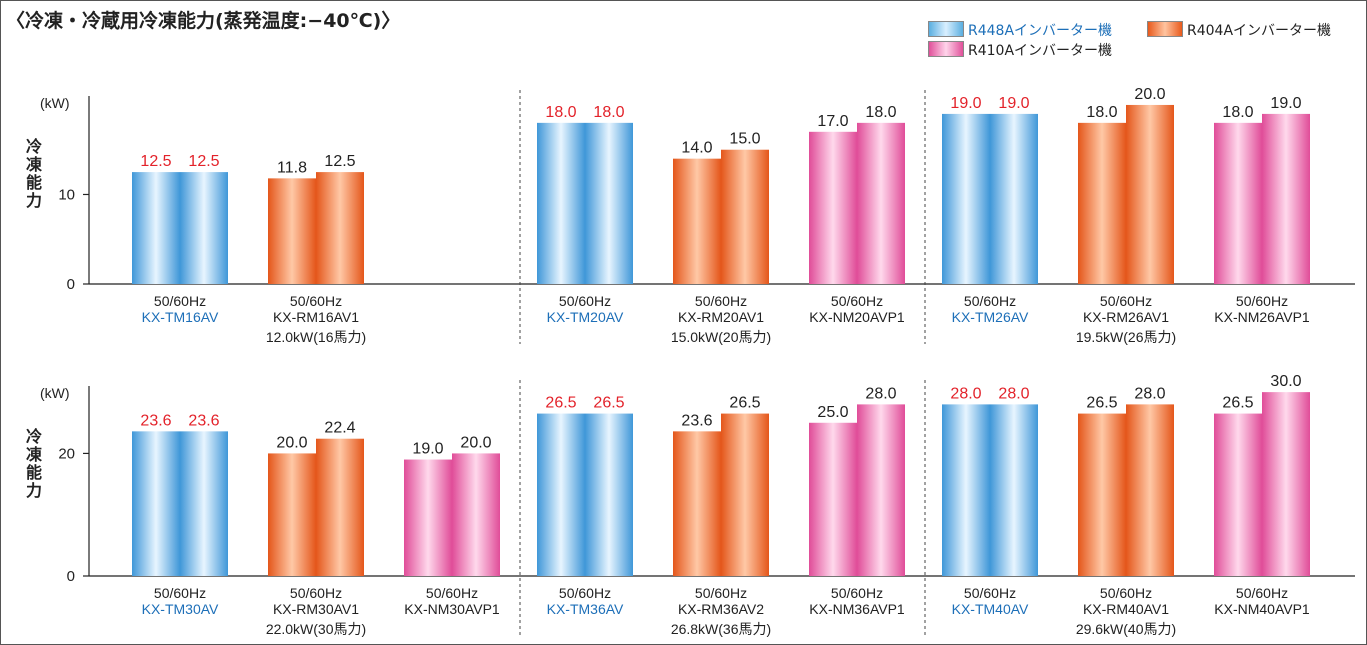 This screenshot has width=1367, height=645. I want to click on legend-label-r404a: R404Aインバーター機, so click(1259, 31).